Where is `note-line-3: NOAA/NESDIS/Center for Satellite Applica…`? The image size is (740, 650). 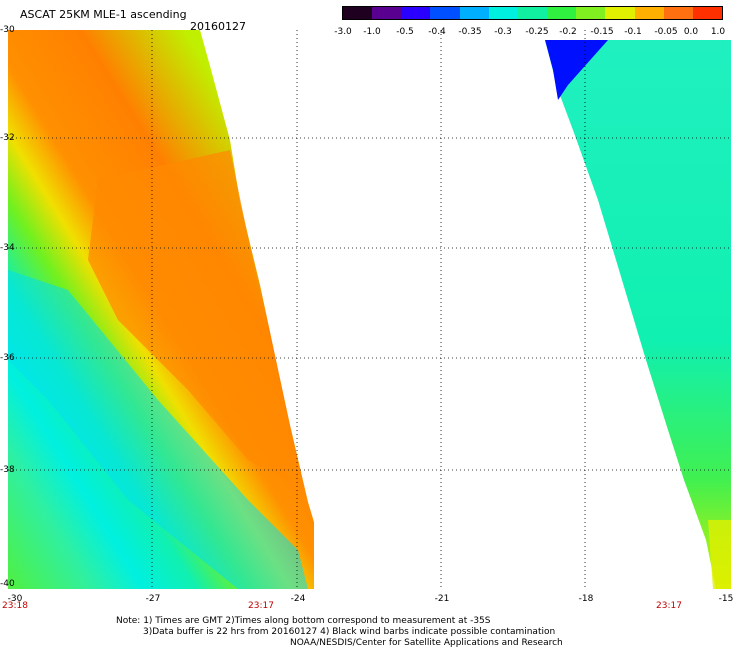
note-line-3: NOAA/NESDIS/Center for Satellite Applica… is located at coordinates (426, 643).